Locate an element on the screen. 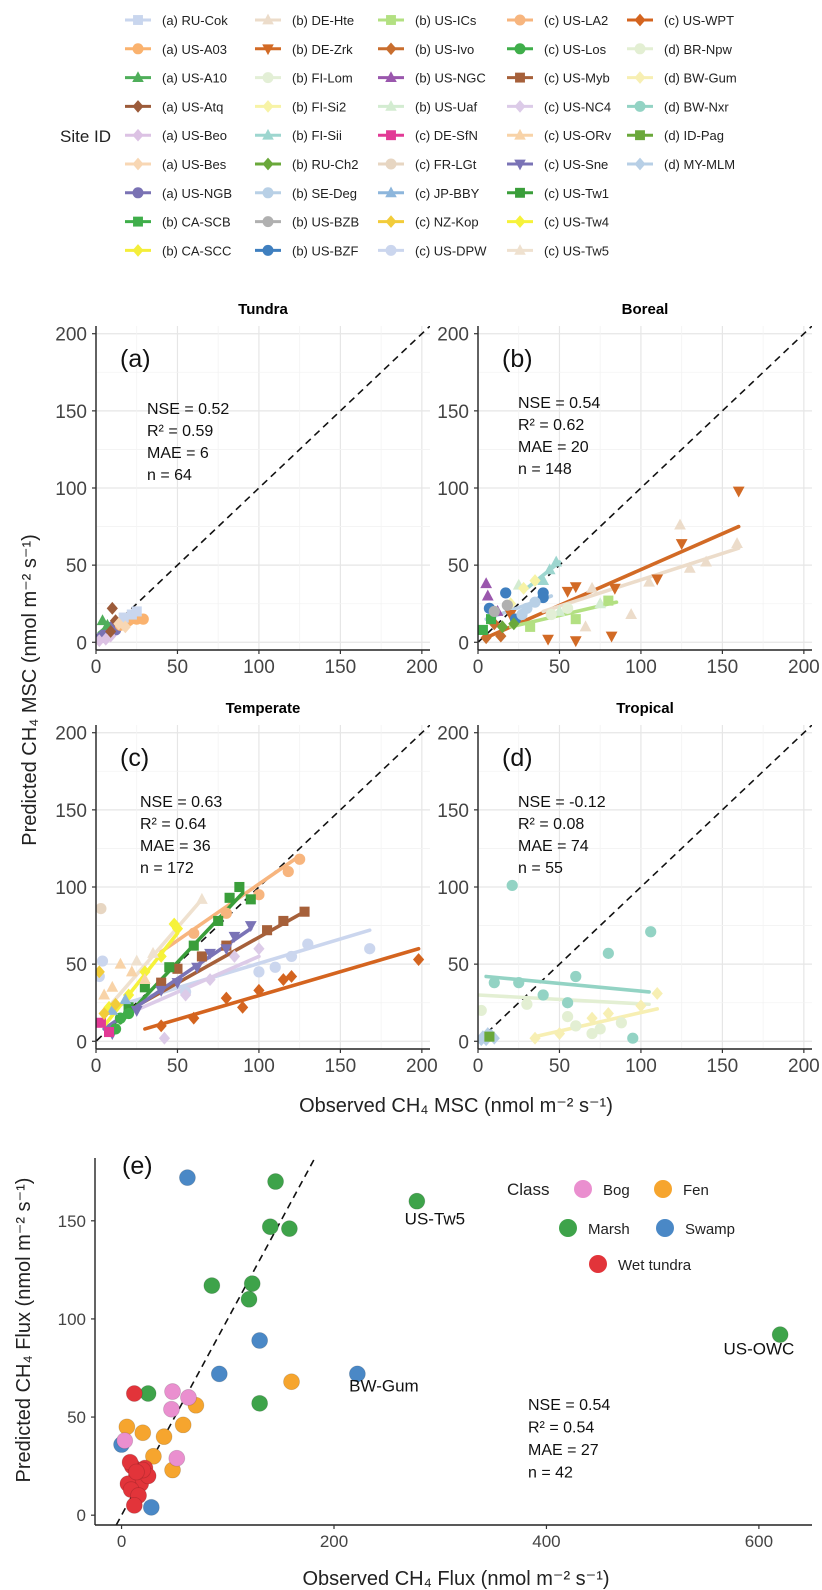 The image size is (822, 1590). legend-key-triangle-icon is located at coordinates (138, 76).